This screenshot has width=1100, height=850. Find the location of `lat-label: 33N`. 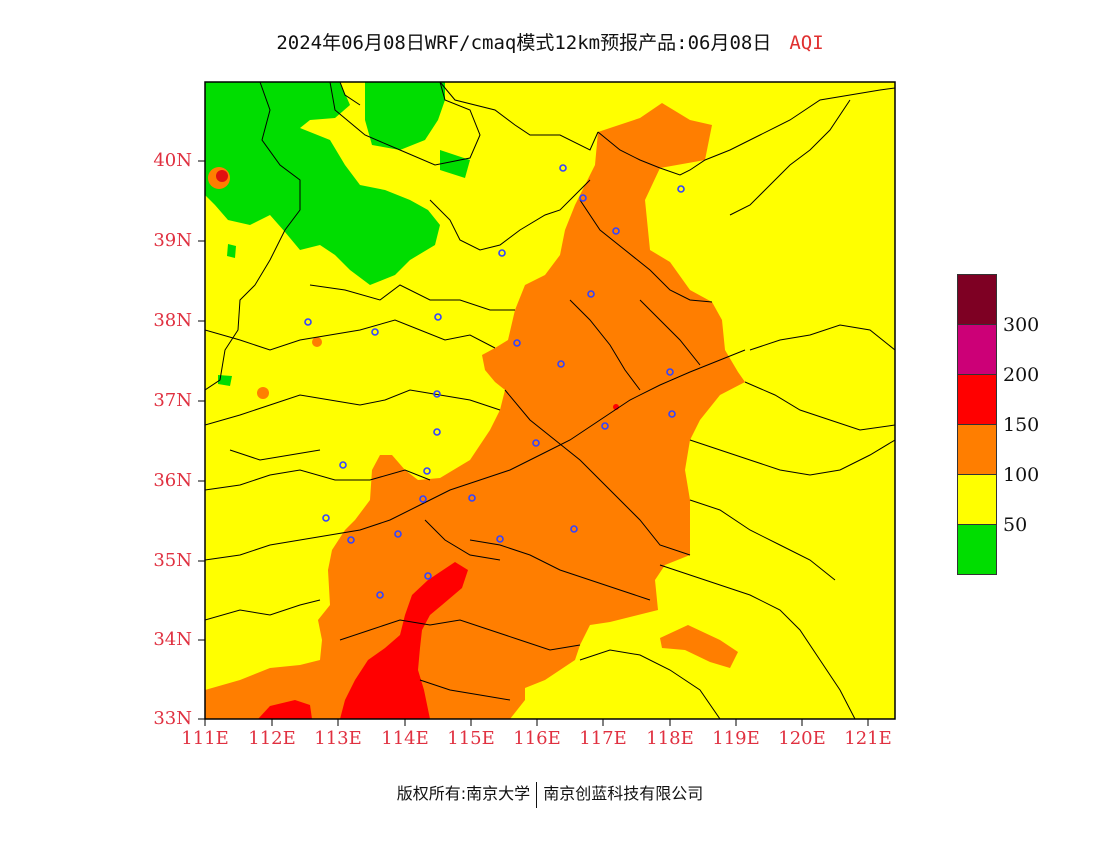

lat-label: 33N is located at coordinates (172, 718).